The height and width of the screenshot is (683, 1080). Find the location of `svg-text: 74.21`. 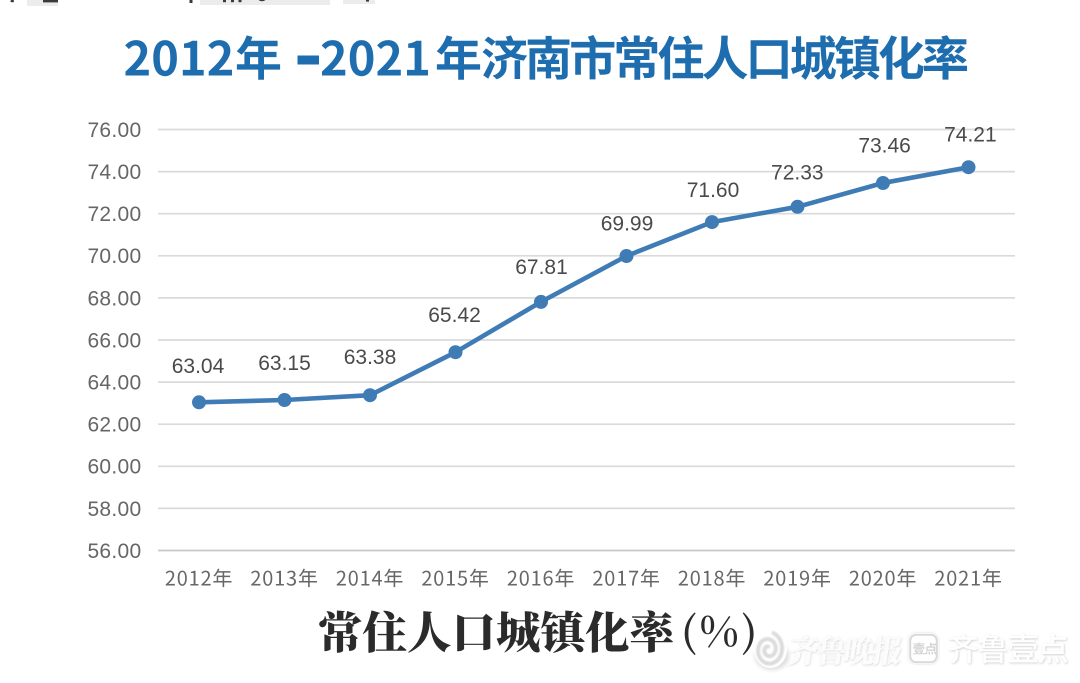

svg-text: 74.21 is located at coordinates (970, 134).